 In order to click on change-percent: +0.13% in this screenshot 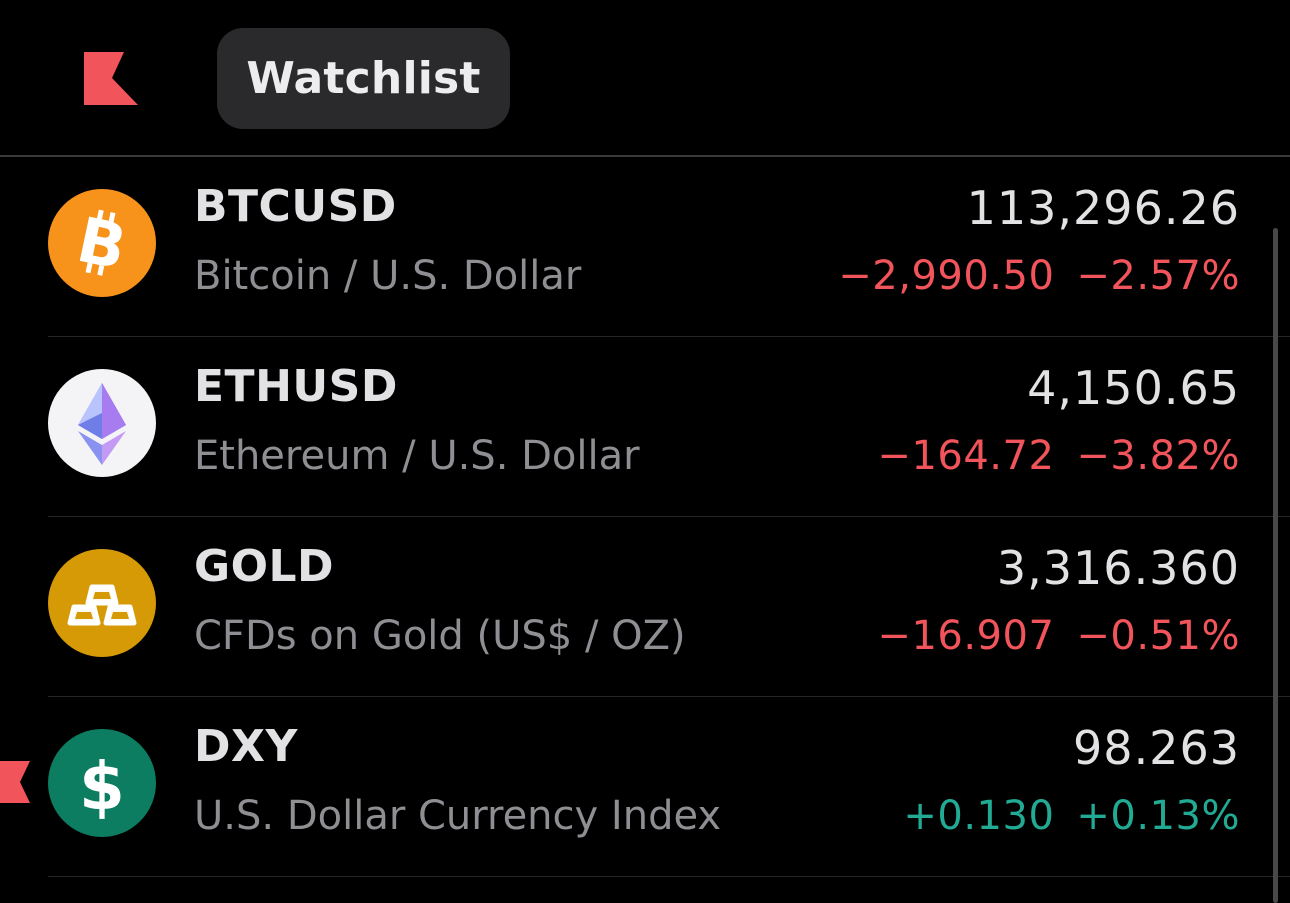, I will do `click(1158, 816)`.